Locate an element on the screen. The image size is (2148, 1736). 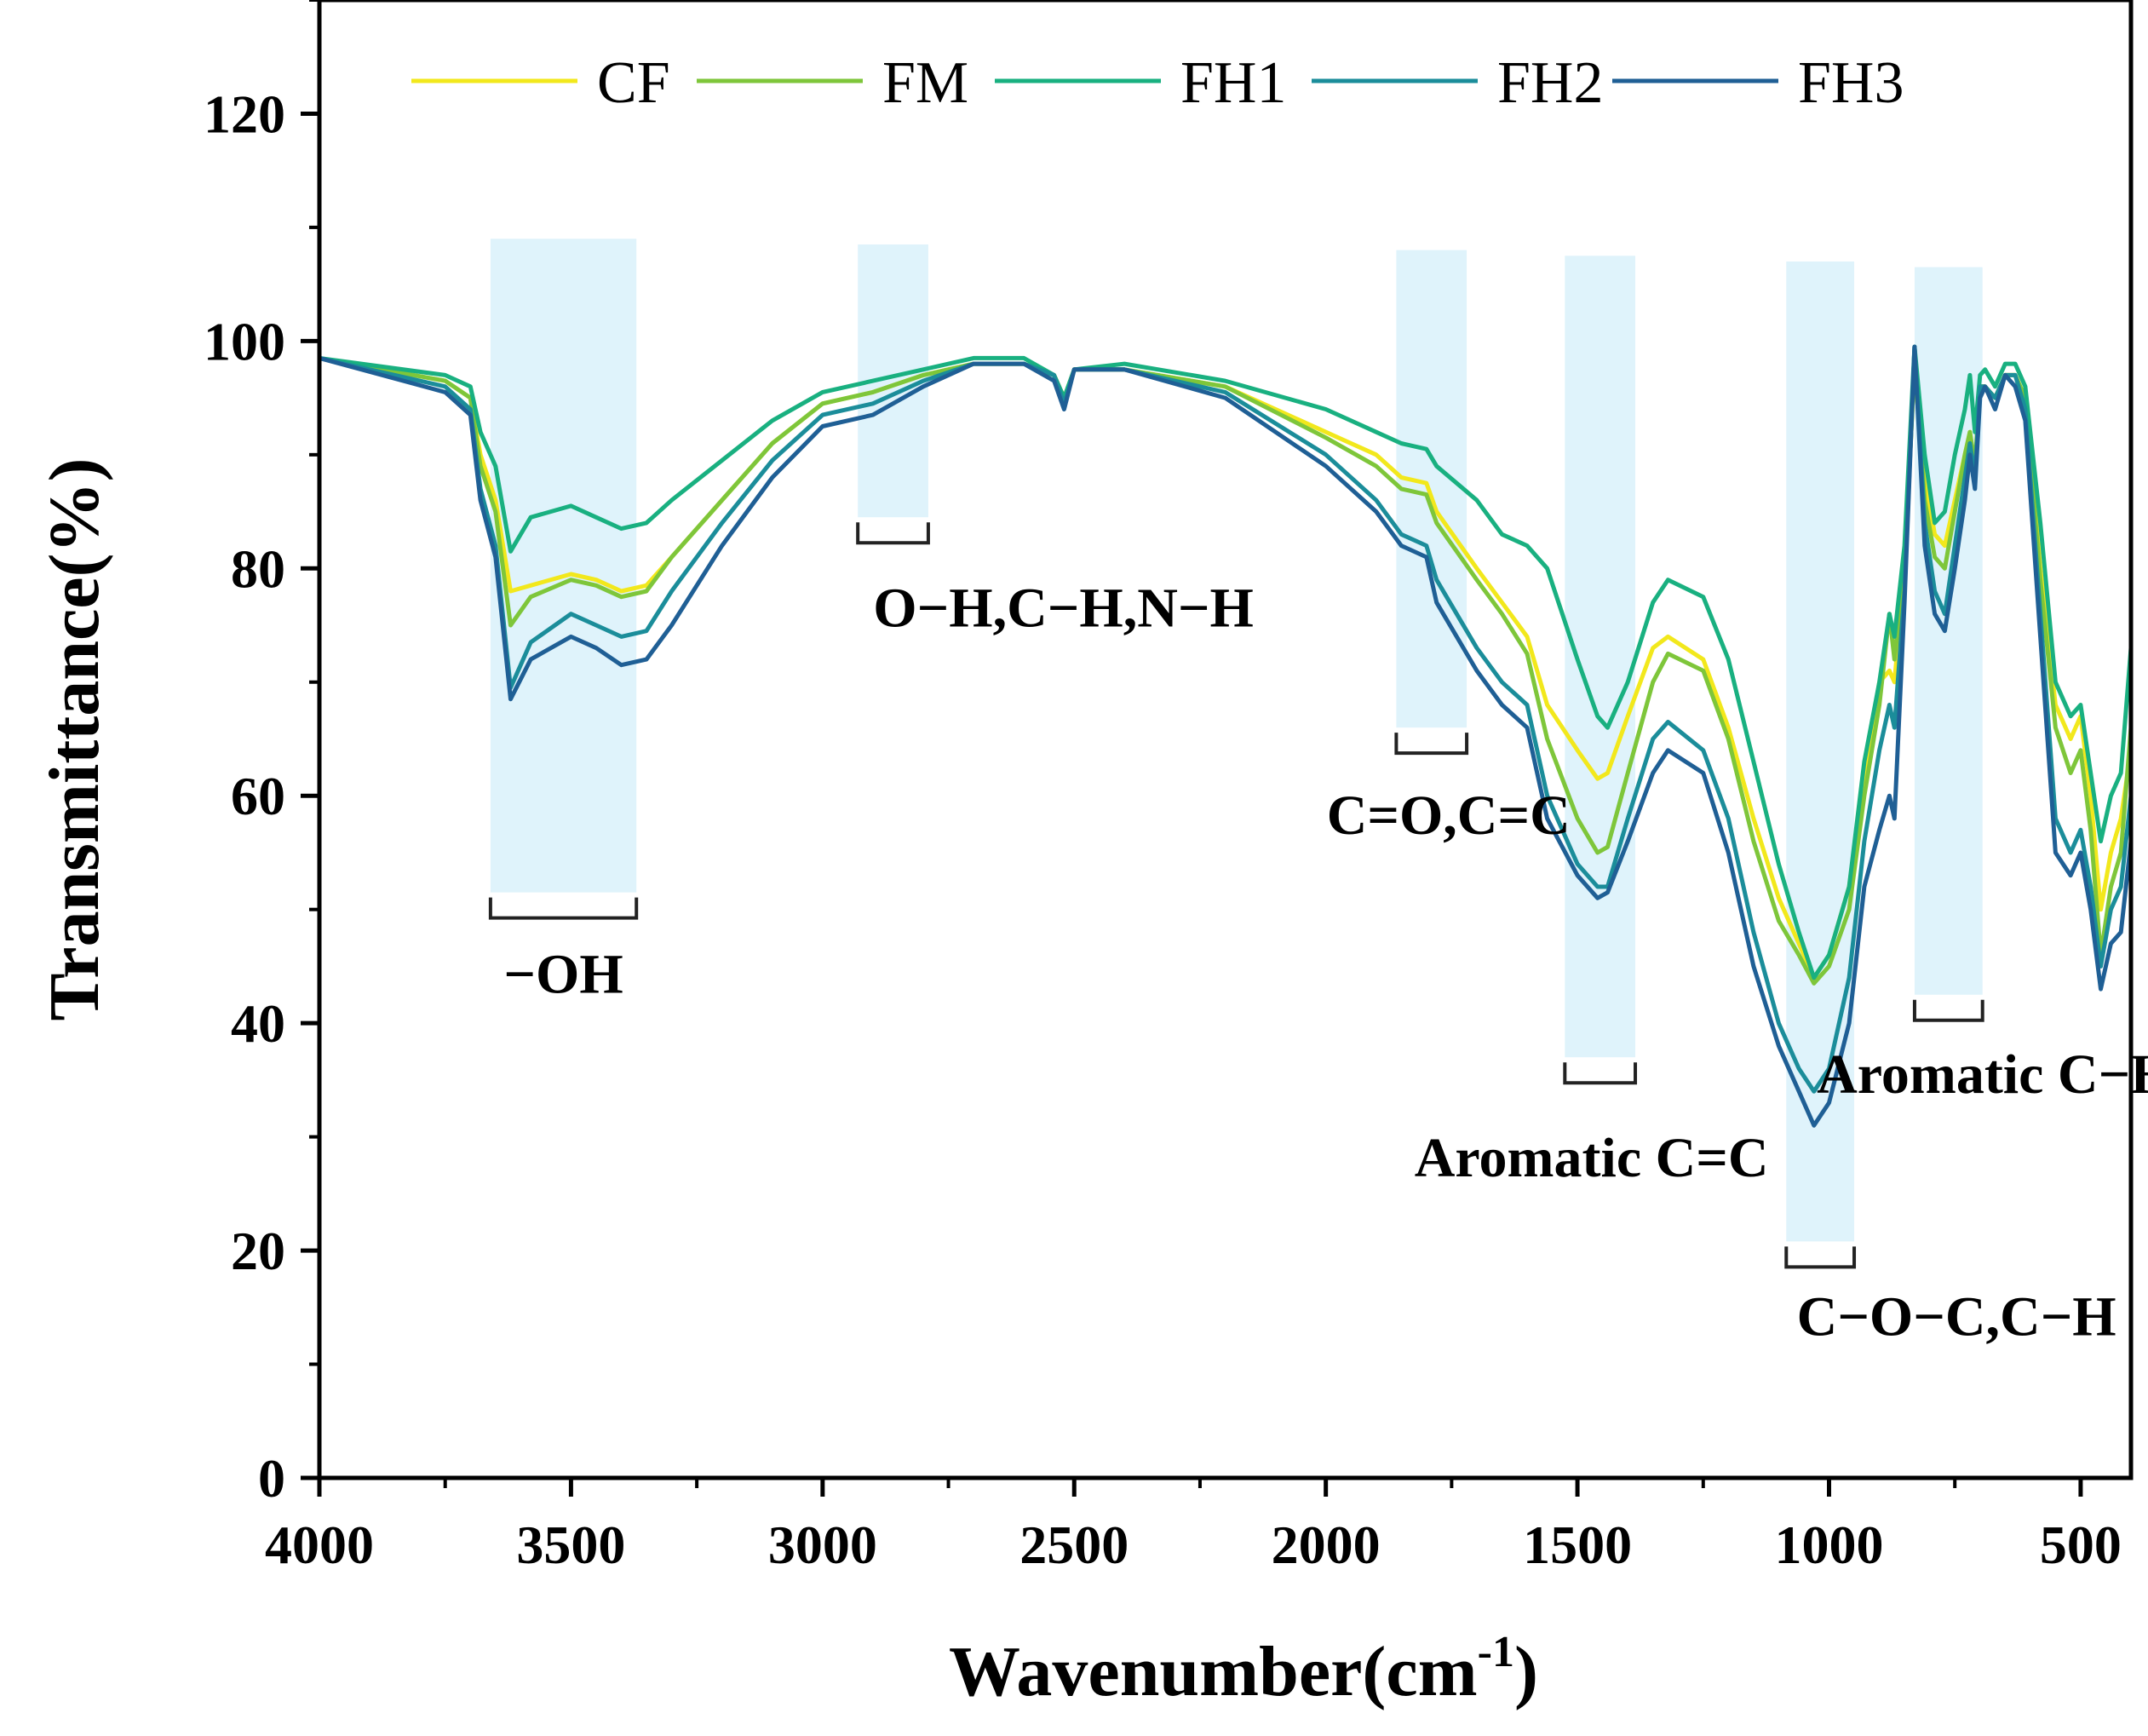
y-tick-label-60: 60 is located at coordinates (258, 796).